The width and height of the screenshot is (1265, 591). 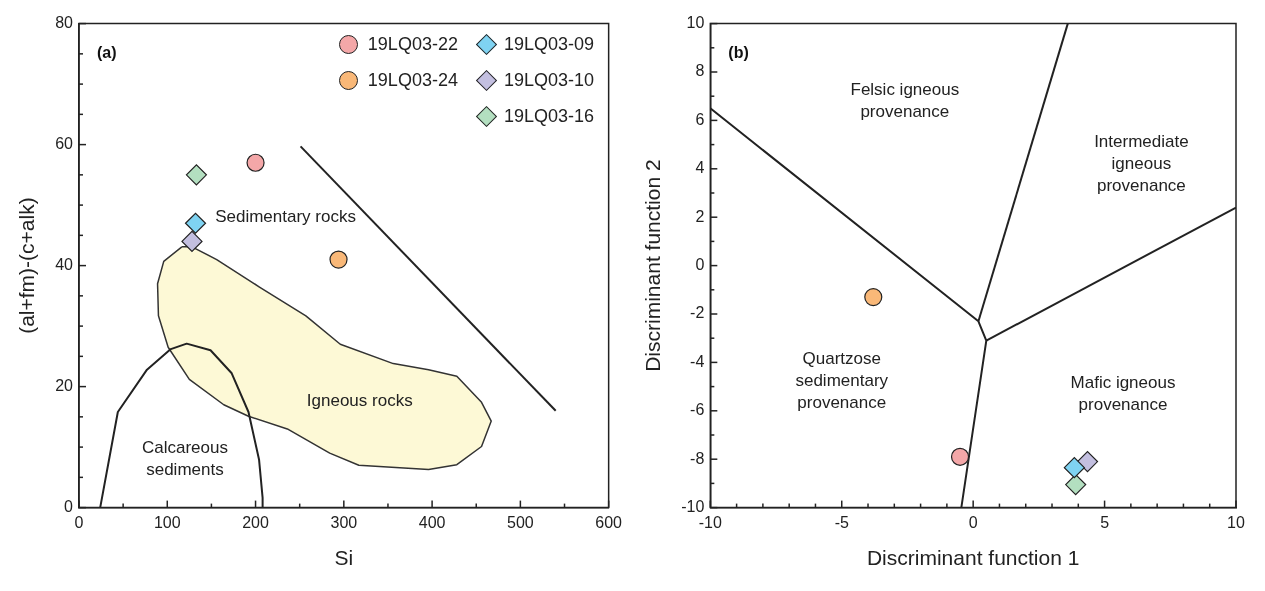 I want to click on legend-label: 19LQ03-09, so click(x=548, y=44).